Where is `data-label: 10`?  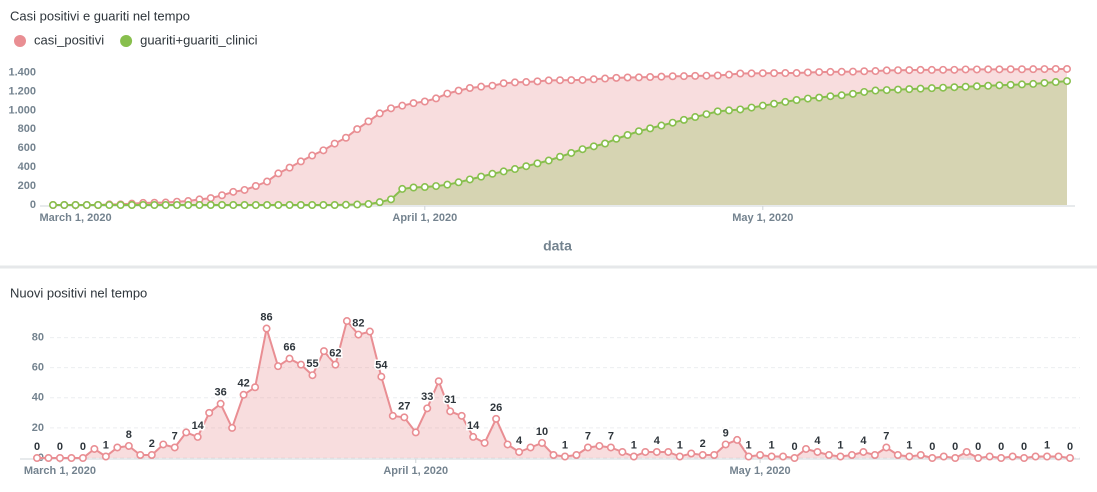 data-label: 10 is located at coordinates (542, 432).